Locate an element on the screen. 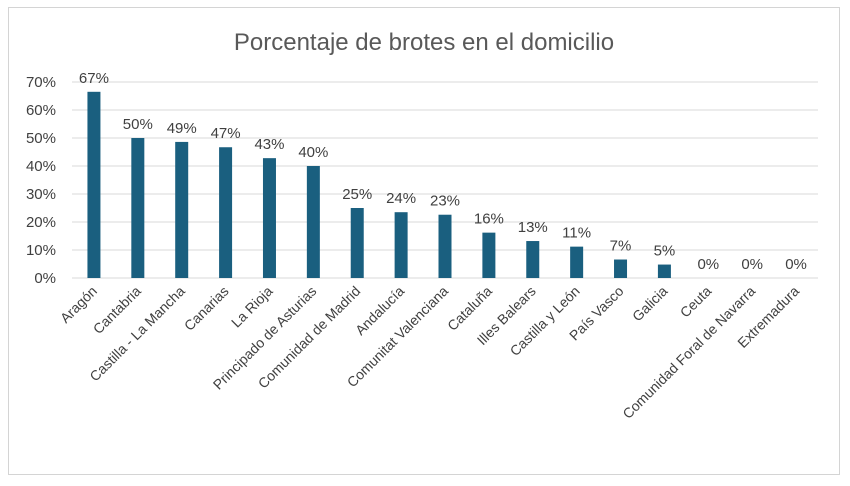  data-label: 24% is located at coordinates (401, 198).